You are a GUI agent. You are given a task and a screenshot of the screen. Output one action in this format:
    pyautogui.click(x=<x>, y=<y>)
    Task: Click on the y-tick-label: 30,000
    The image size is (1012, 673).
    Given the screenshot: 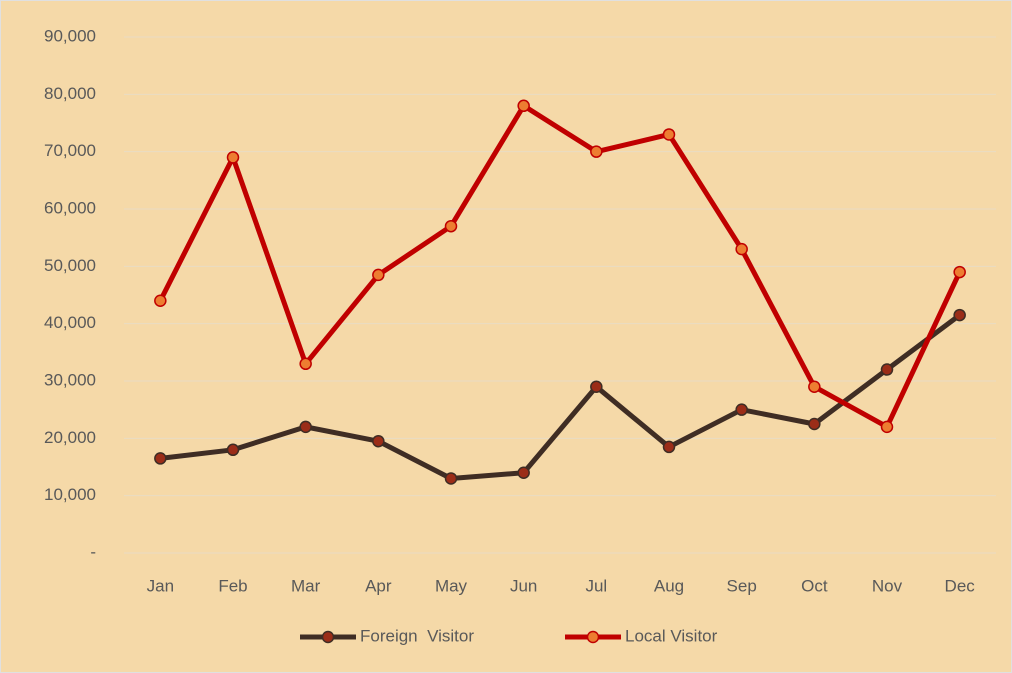 What is the action you would take?
    pyautogui.click(x=70, y=379)
    